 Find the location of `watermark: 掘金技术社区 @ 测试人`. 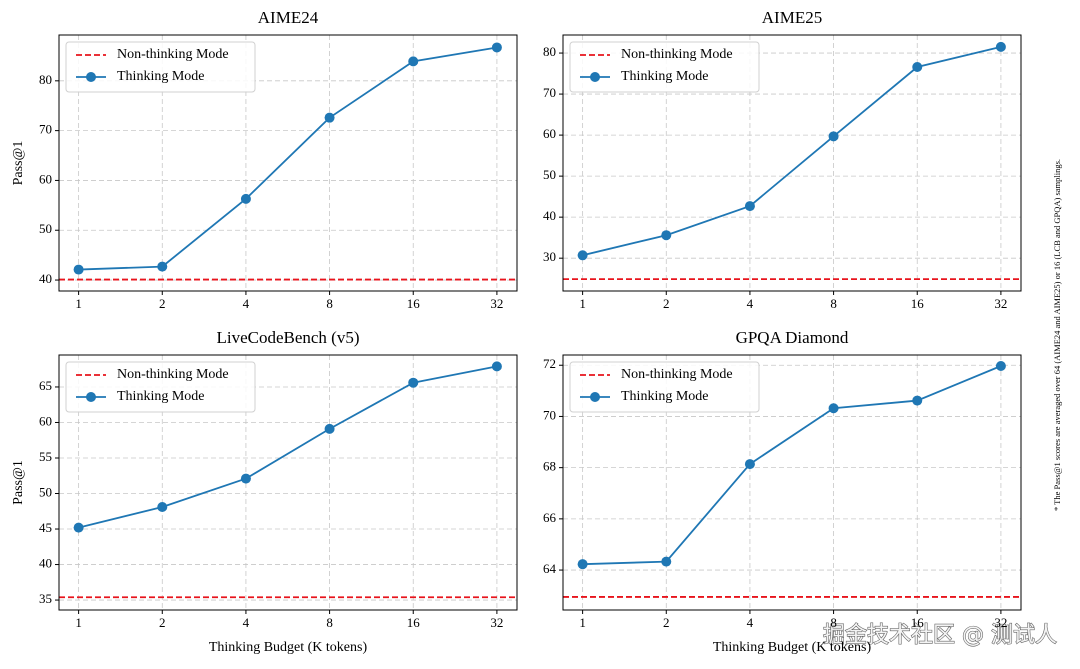

watermark: 掘金技术社区 @ 测试人 is located at coordinates (940, 635).